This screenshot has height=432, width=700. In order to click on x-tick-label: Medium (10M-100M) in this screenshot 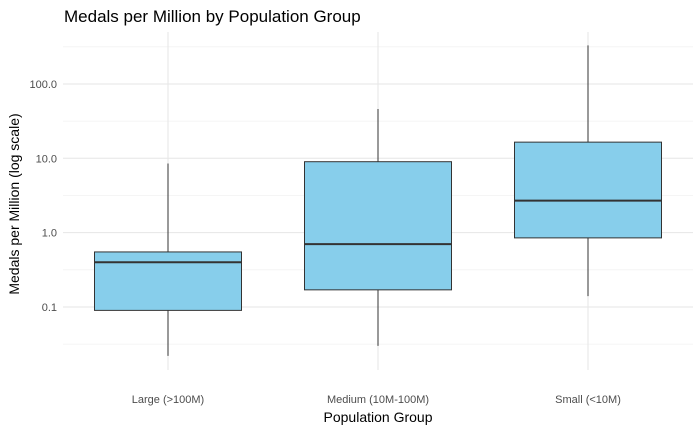, I will do `click(378, 400)`.